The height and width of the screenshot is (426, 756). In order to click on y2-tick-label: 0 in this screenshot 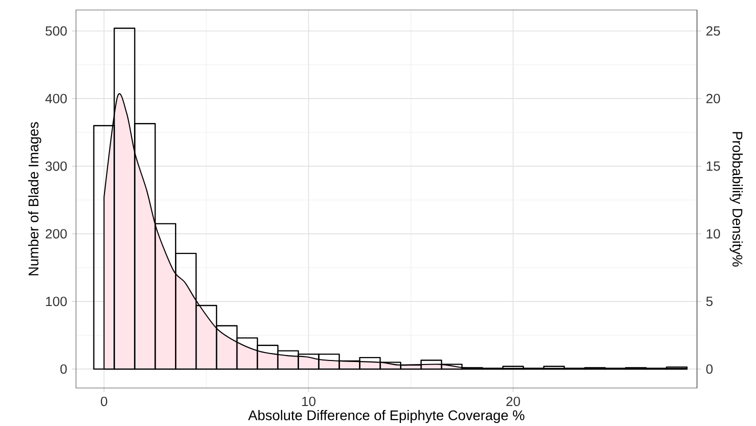, I will do `click(709, 369)`.